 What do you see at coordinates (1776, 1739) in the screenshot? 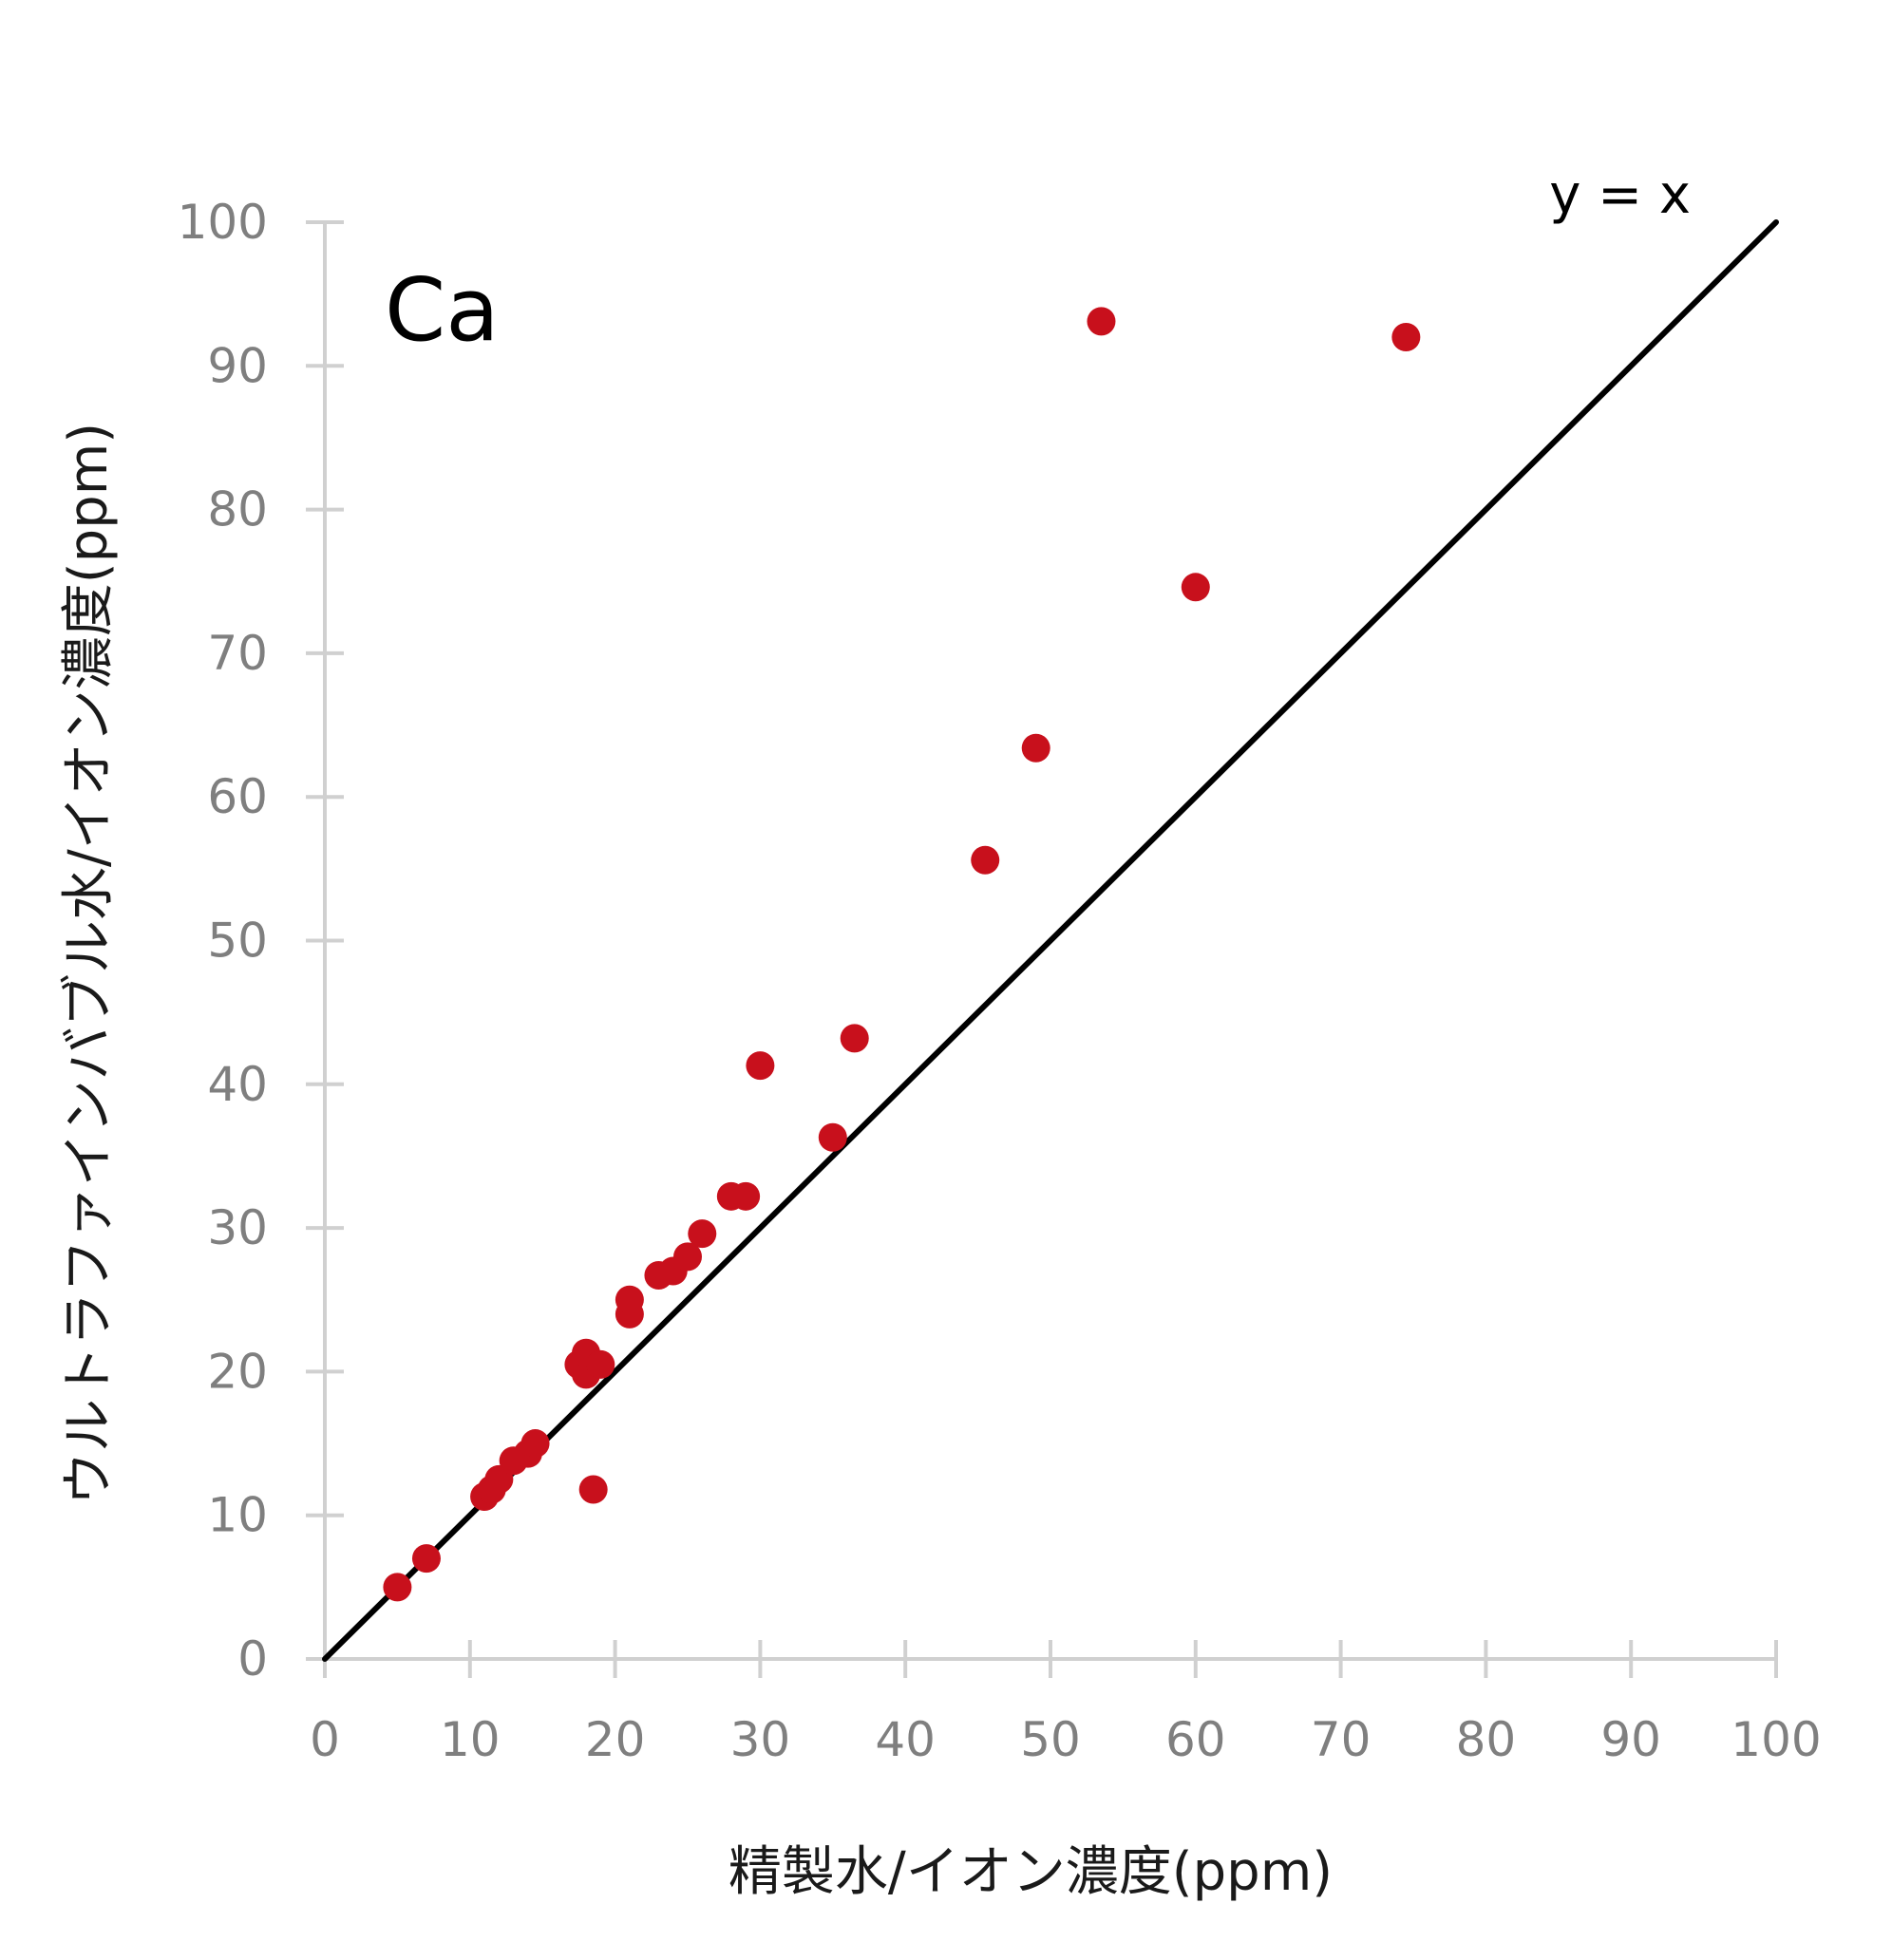
I see `x-tick-label: 100` at bounding box center [1776, 1739].